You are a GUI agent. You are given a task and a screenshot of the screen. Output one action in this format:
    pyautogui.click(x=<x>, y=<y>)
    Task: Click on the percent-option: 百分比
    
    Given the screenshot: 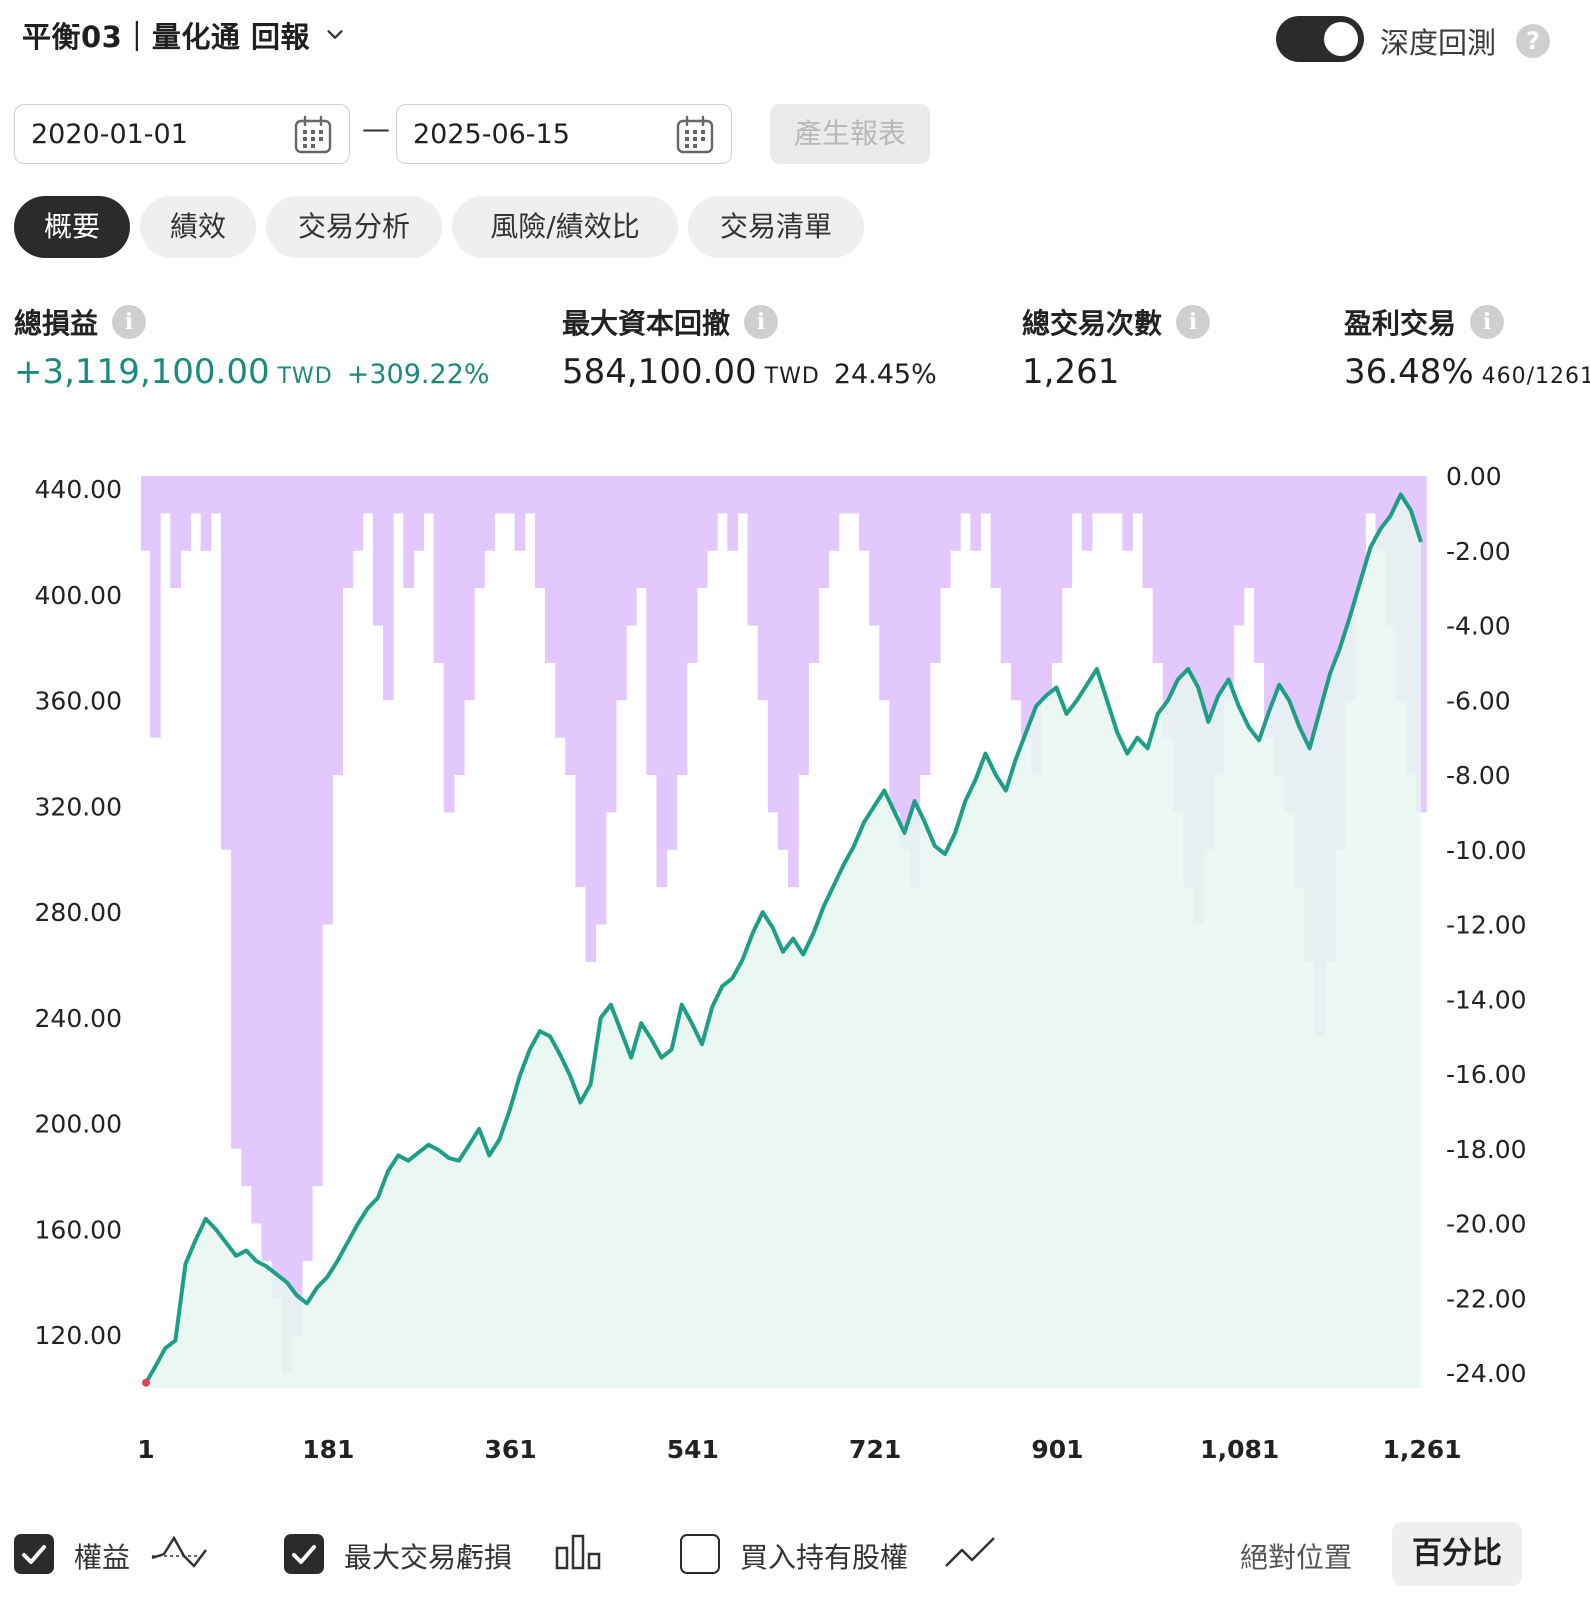 What is the action you would take?
    pyautogui.click(x=1457, y=1554)
    